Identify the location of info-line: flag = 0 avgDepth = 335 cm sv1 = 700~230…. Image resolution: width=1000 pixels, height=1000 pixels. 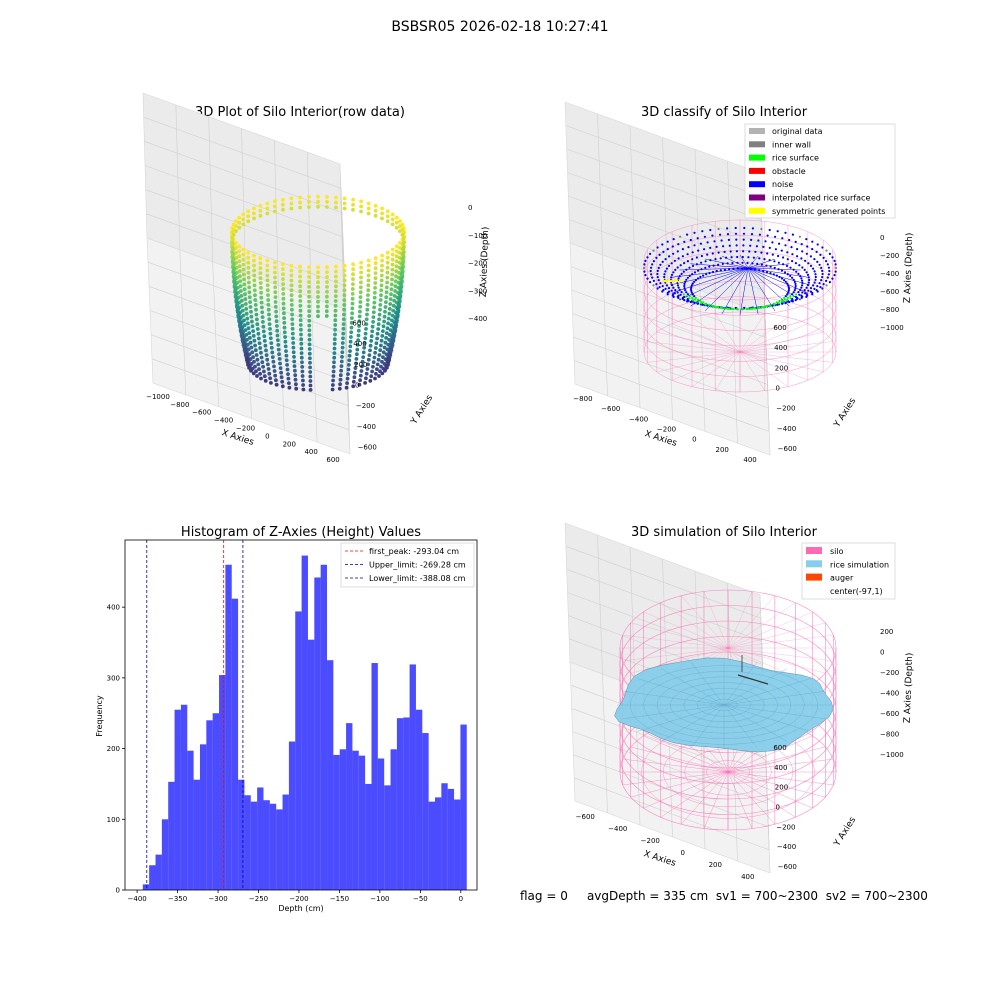
(724, 896).